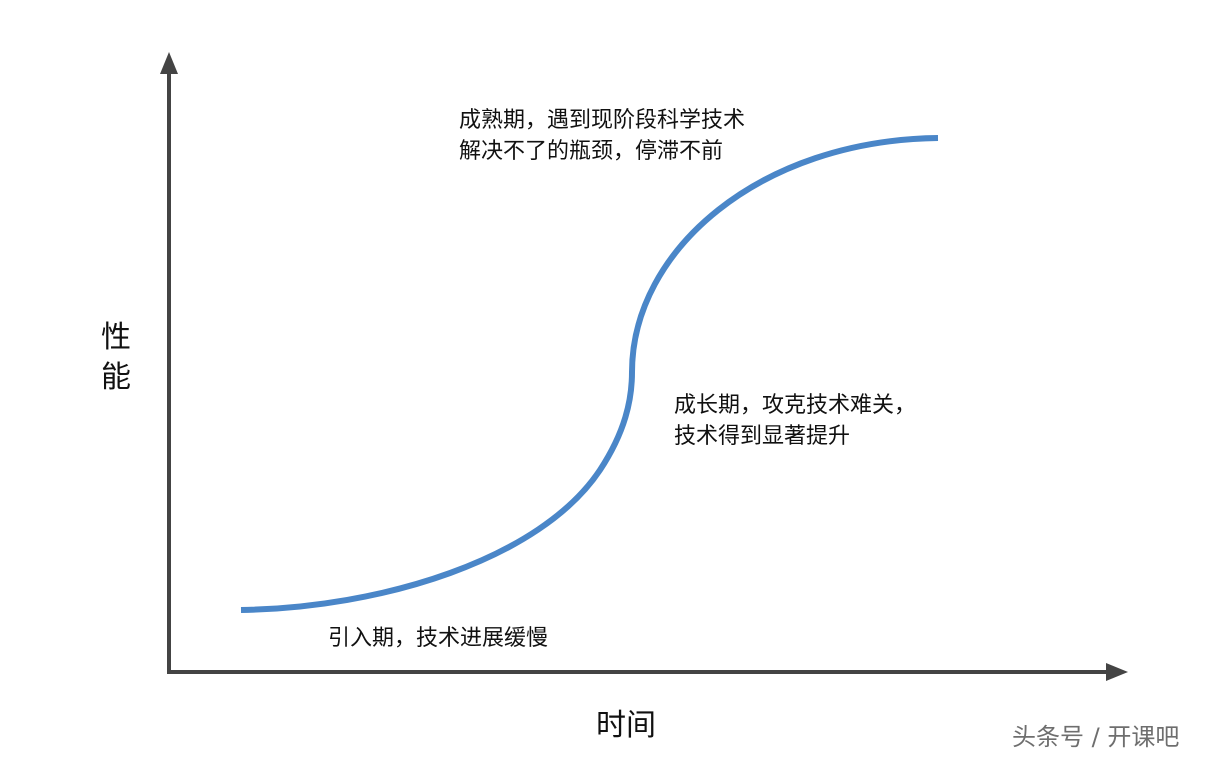  What do you see at coordinates (1117, 672) in the screenshot?
I see `x-axis-arrow-icon` at bounding box center [1117, 672].